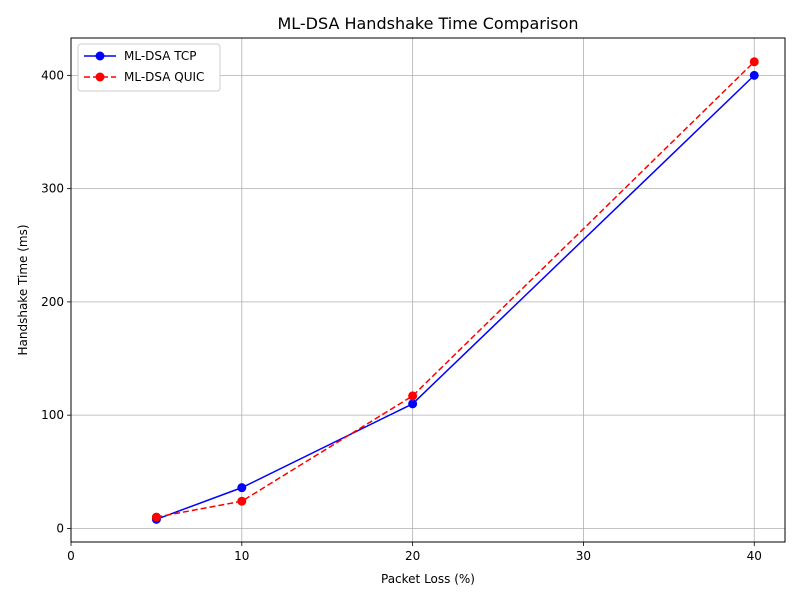  Describe the element at coordinates (164, 77) in the screenshot. I see `legend-label-quic: ML-DSA QUIC` at that location.